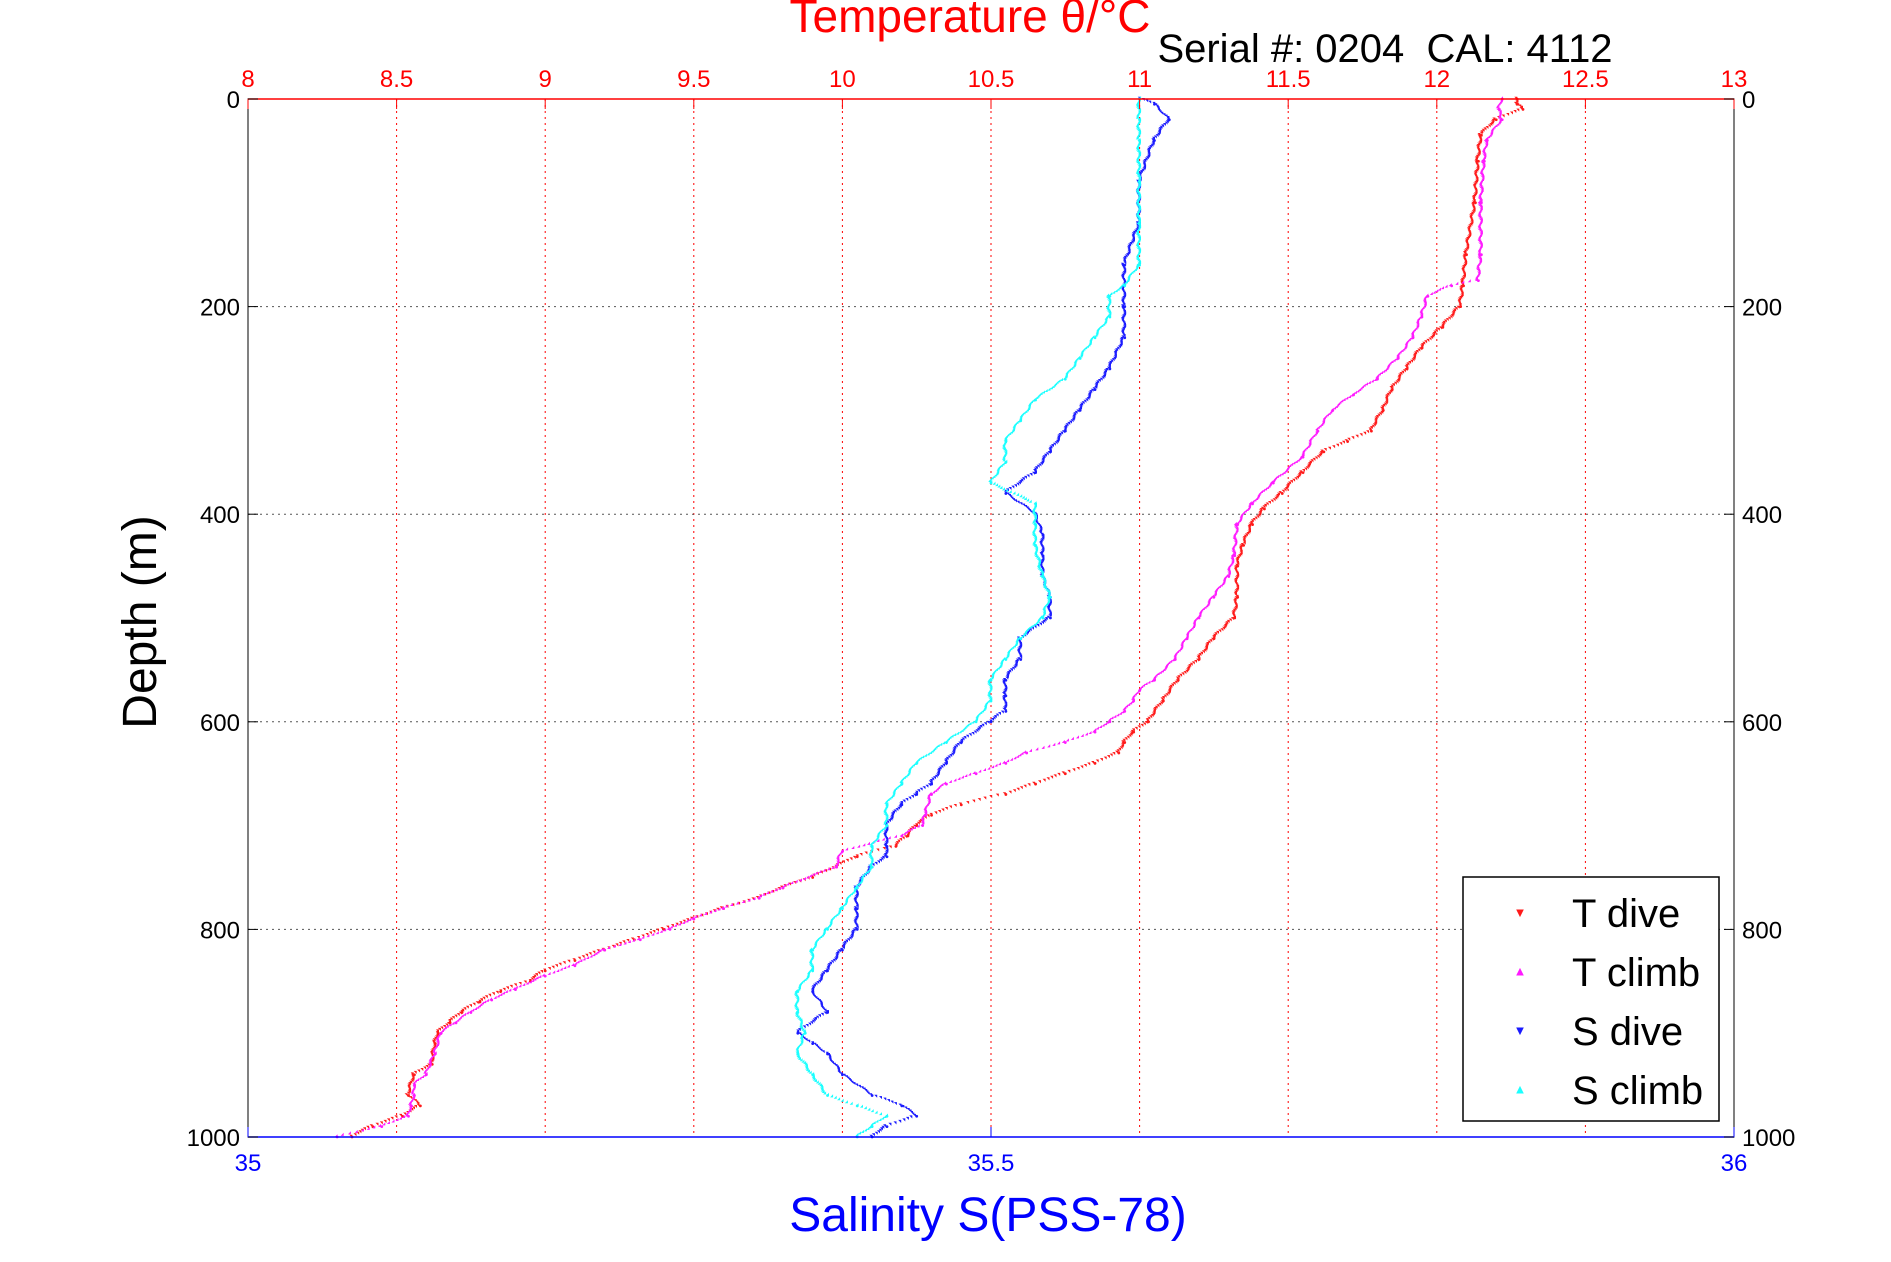 This screenshot has width=1891, height=1262. What do you see at coordinates (1627, 1032) in the screenshot?
I see `legend-label: S dive` at bounding box center [1627, 1032].